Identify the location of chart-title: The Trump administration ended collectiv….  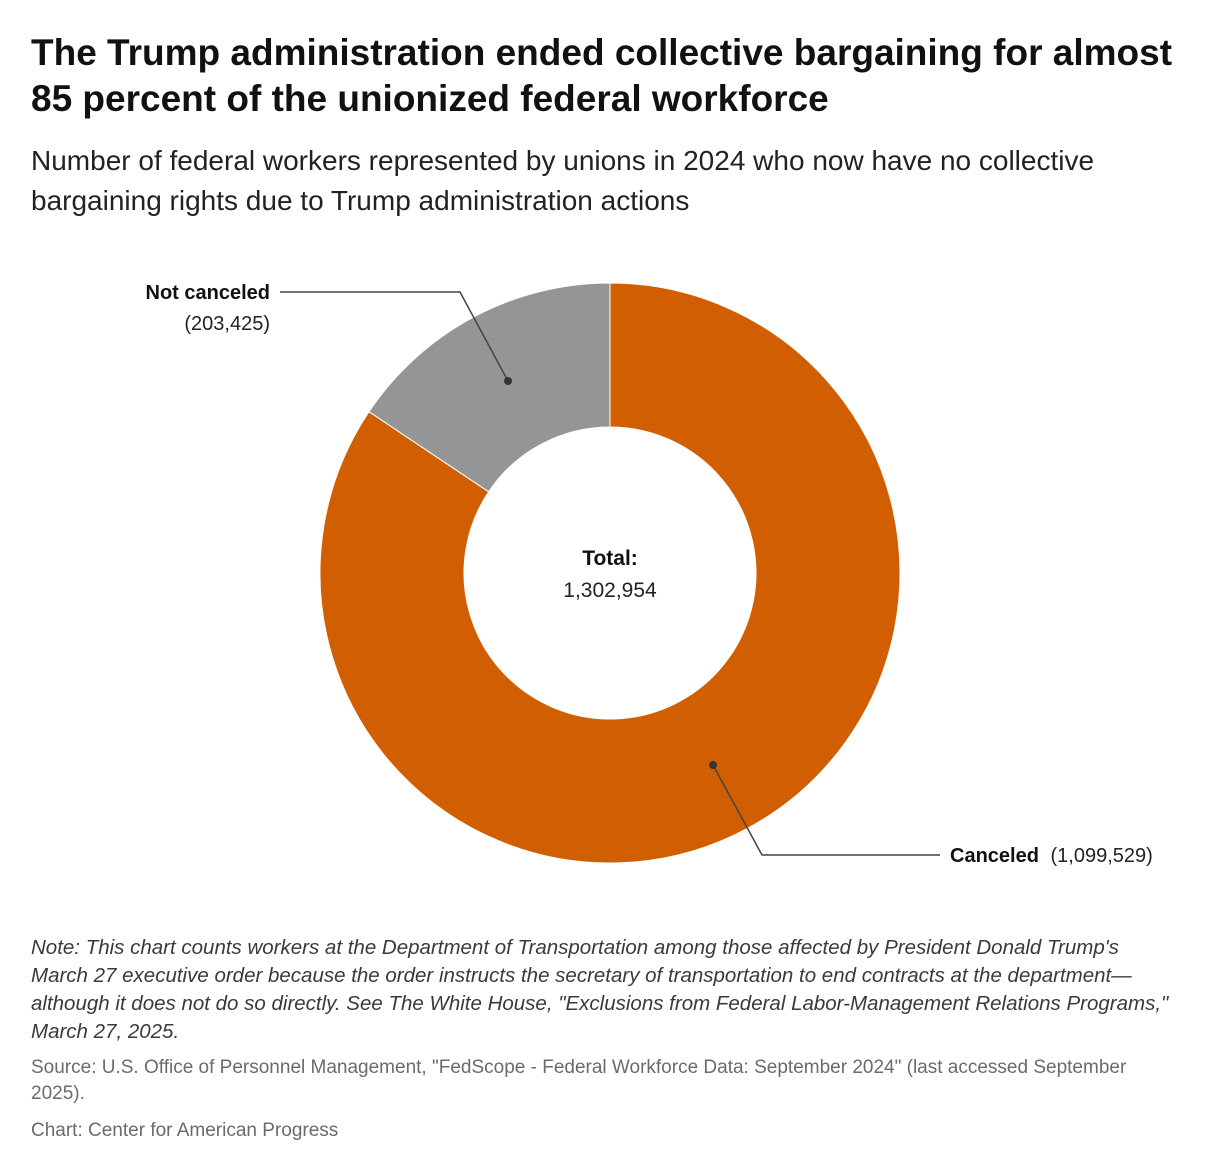
(602, 75).